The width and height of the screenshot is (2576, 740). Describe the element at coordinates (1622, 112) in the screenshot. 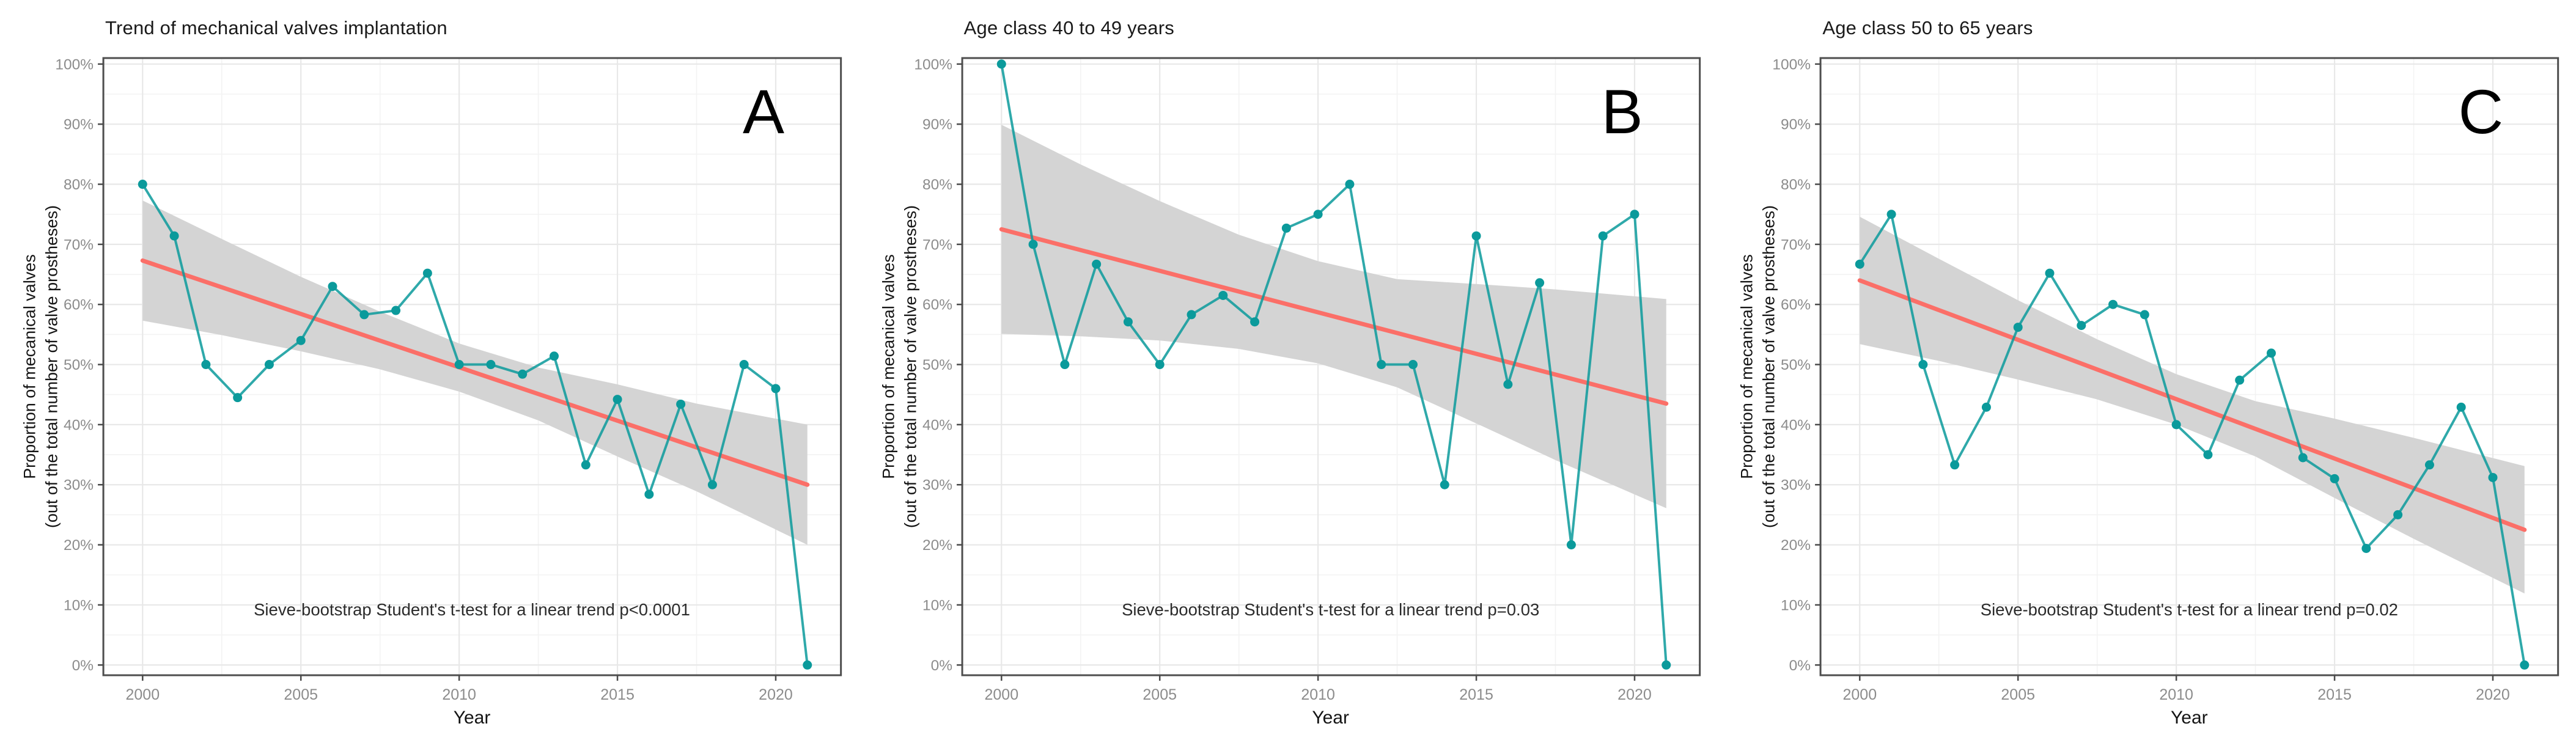

I see `panel-letter: B` at that location.